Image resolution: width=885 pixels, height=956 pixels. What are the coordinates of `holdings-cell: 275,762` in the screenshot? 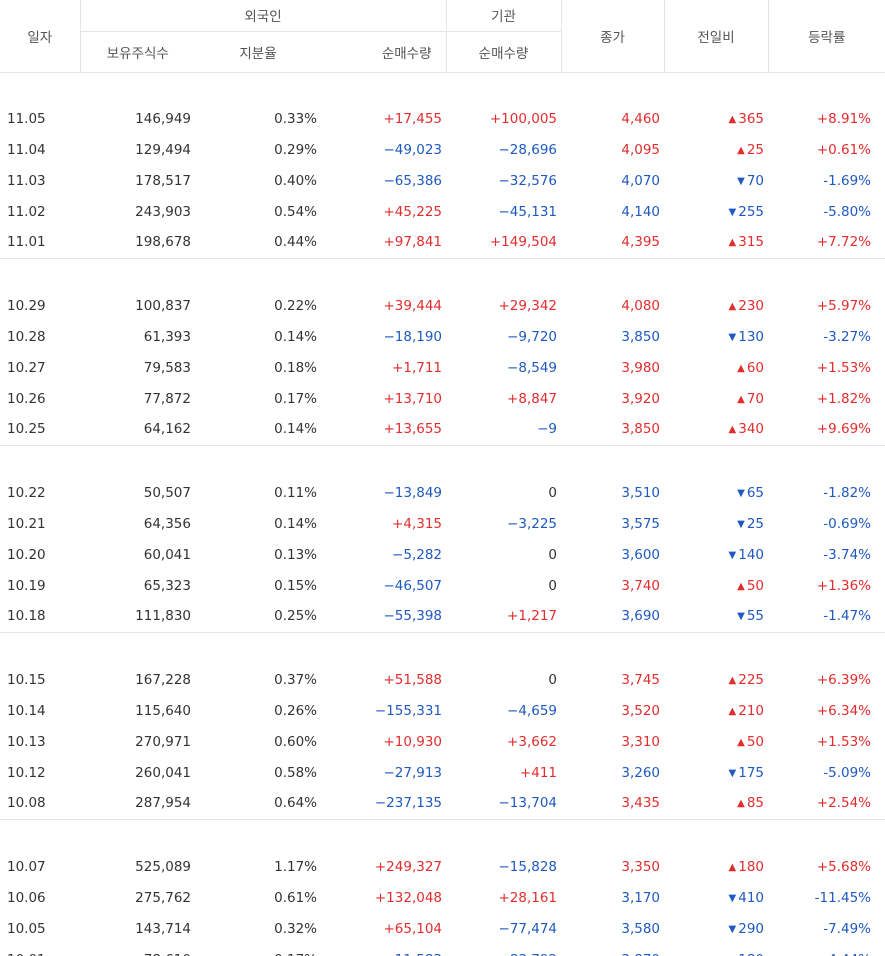 It's located at (163, 897).